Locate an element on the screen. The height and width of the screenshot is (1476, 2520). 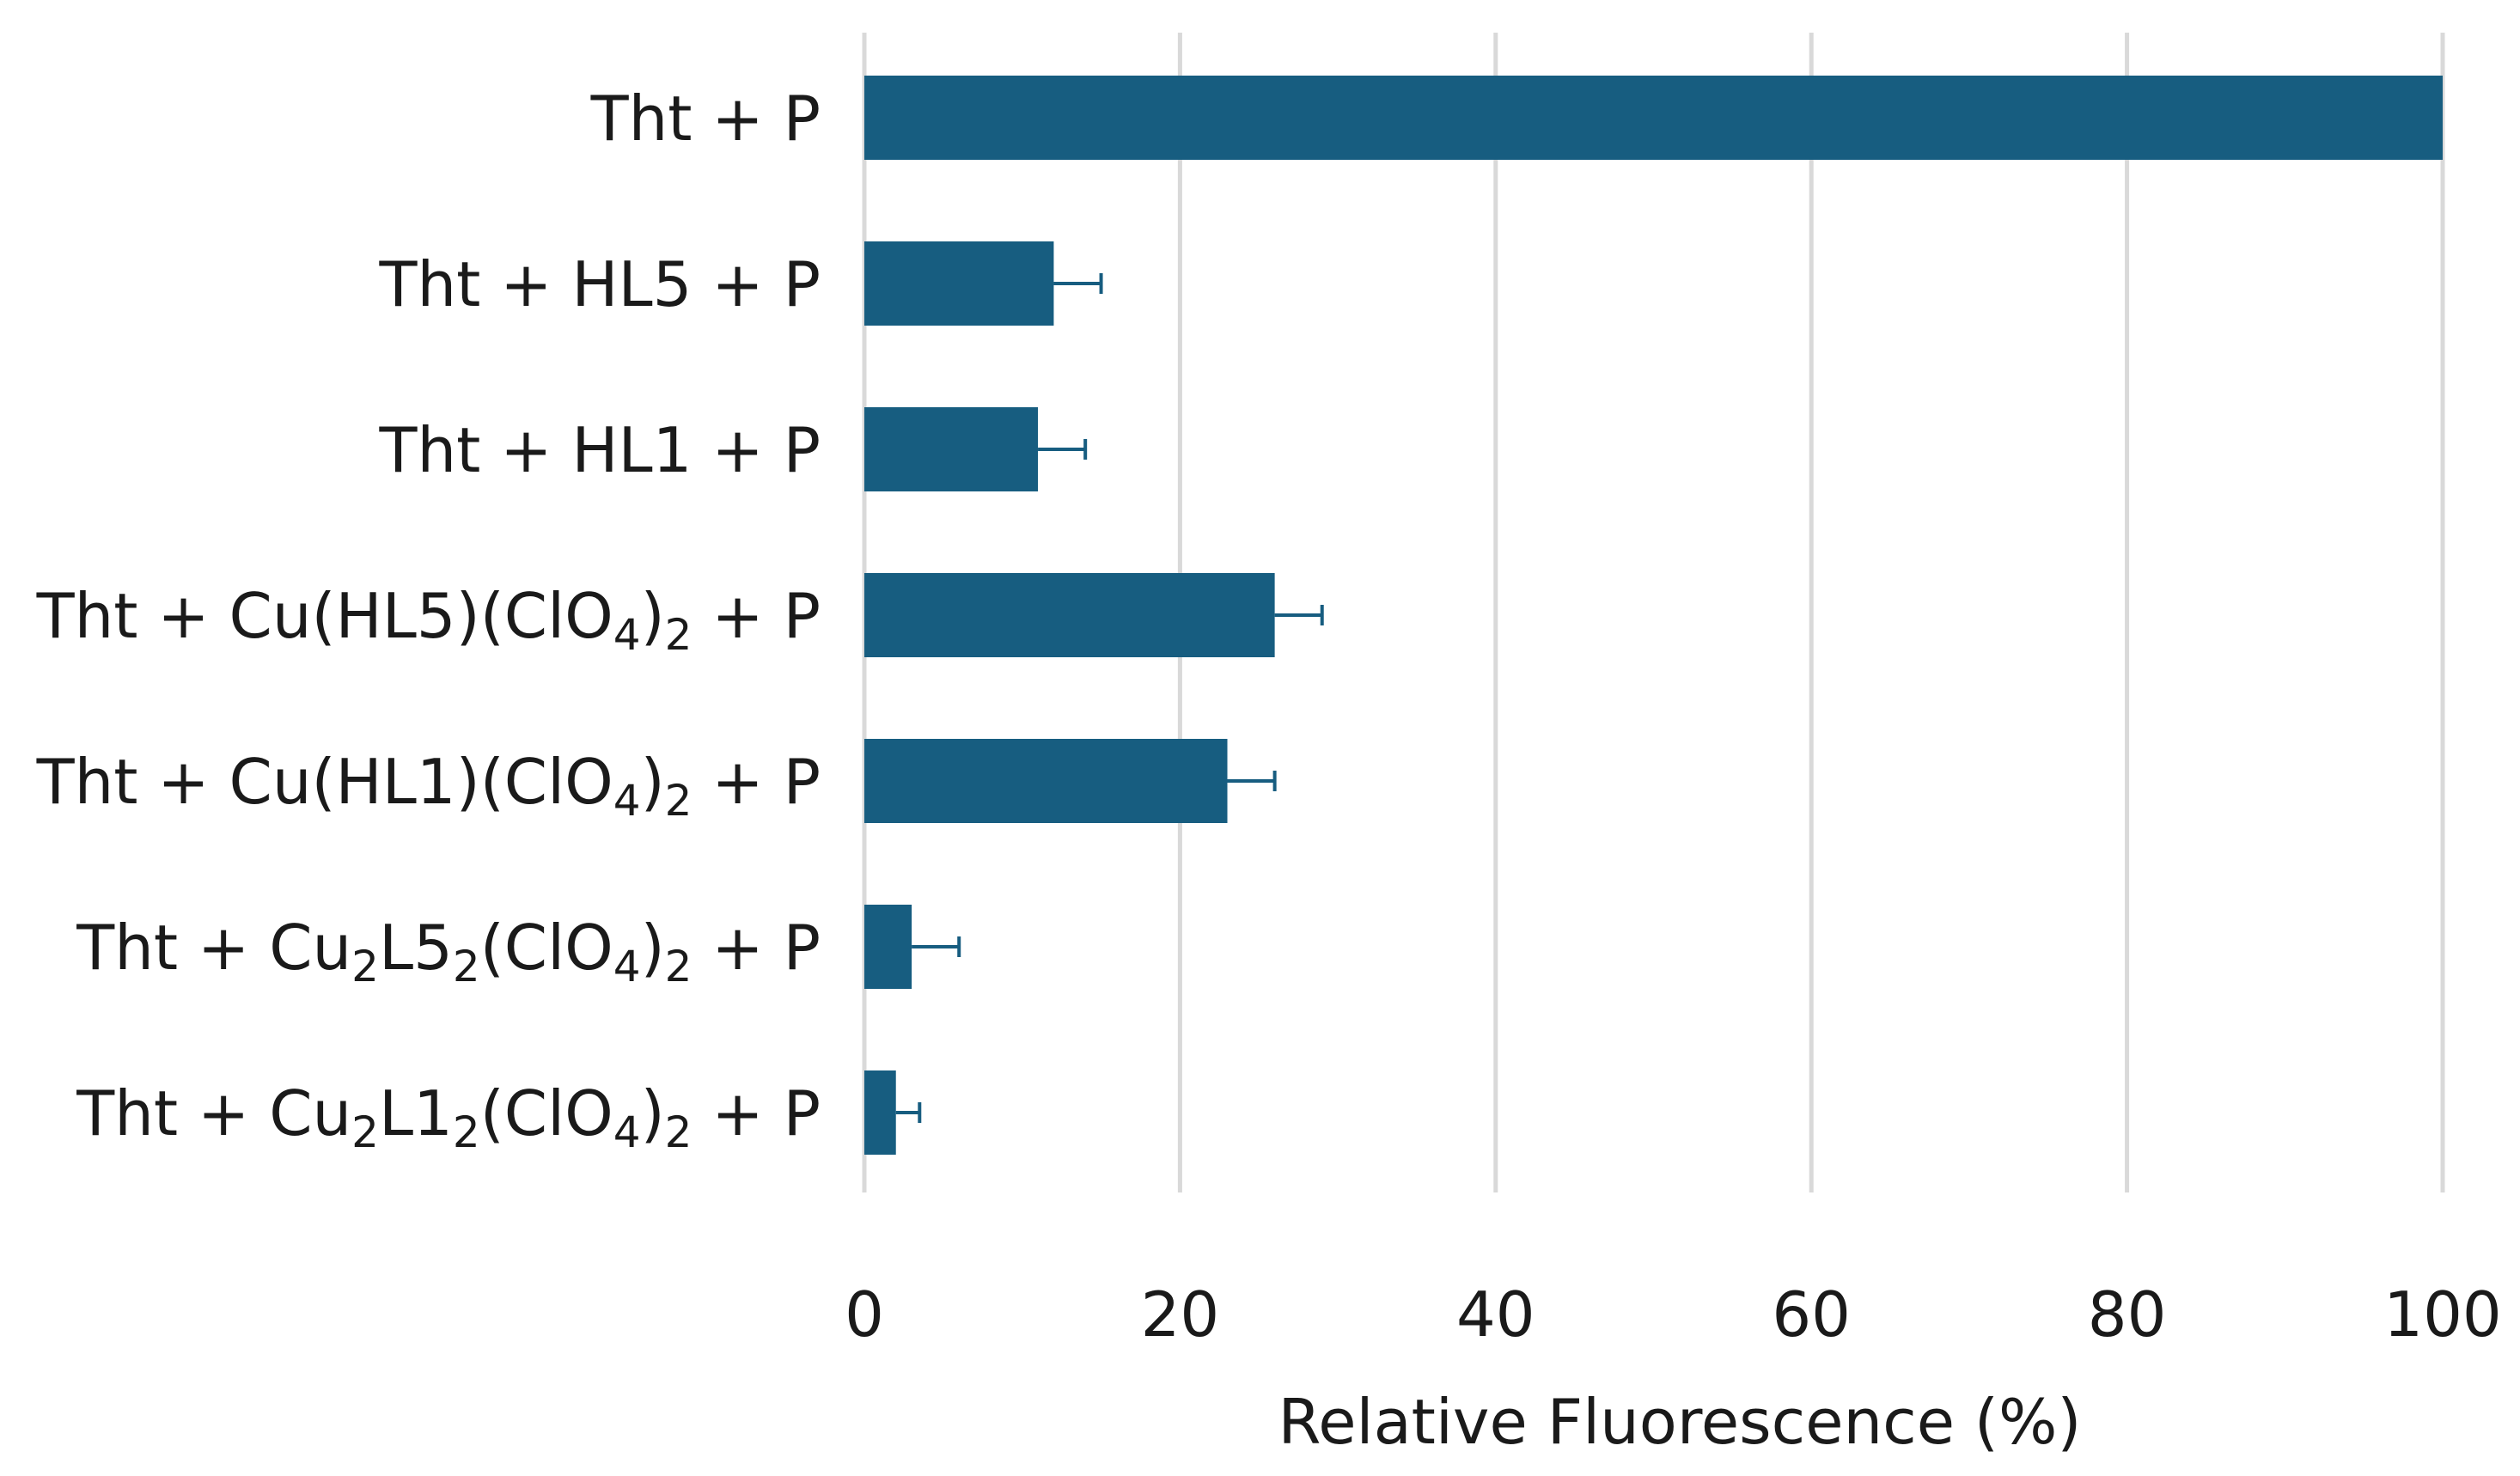
category-label-segment: L1 is located at coordinates (416, 1113).